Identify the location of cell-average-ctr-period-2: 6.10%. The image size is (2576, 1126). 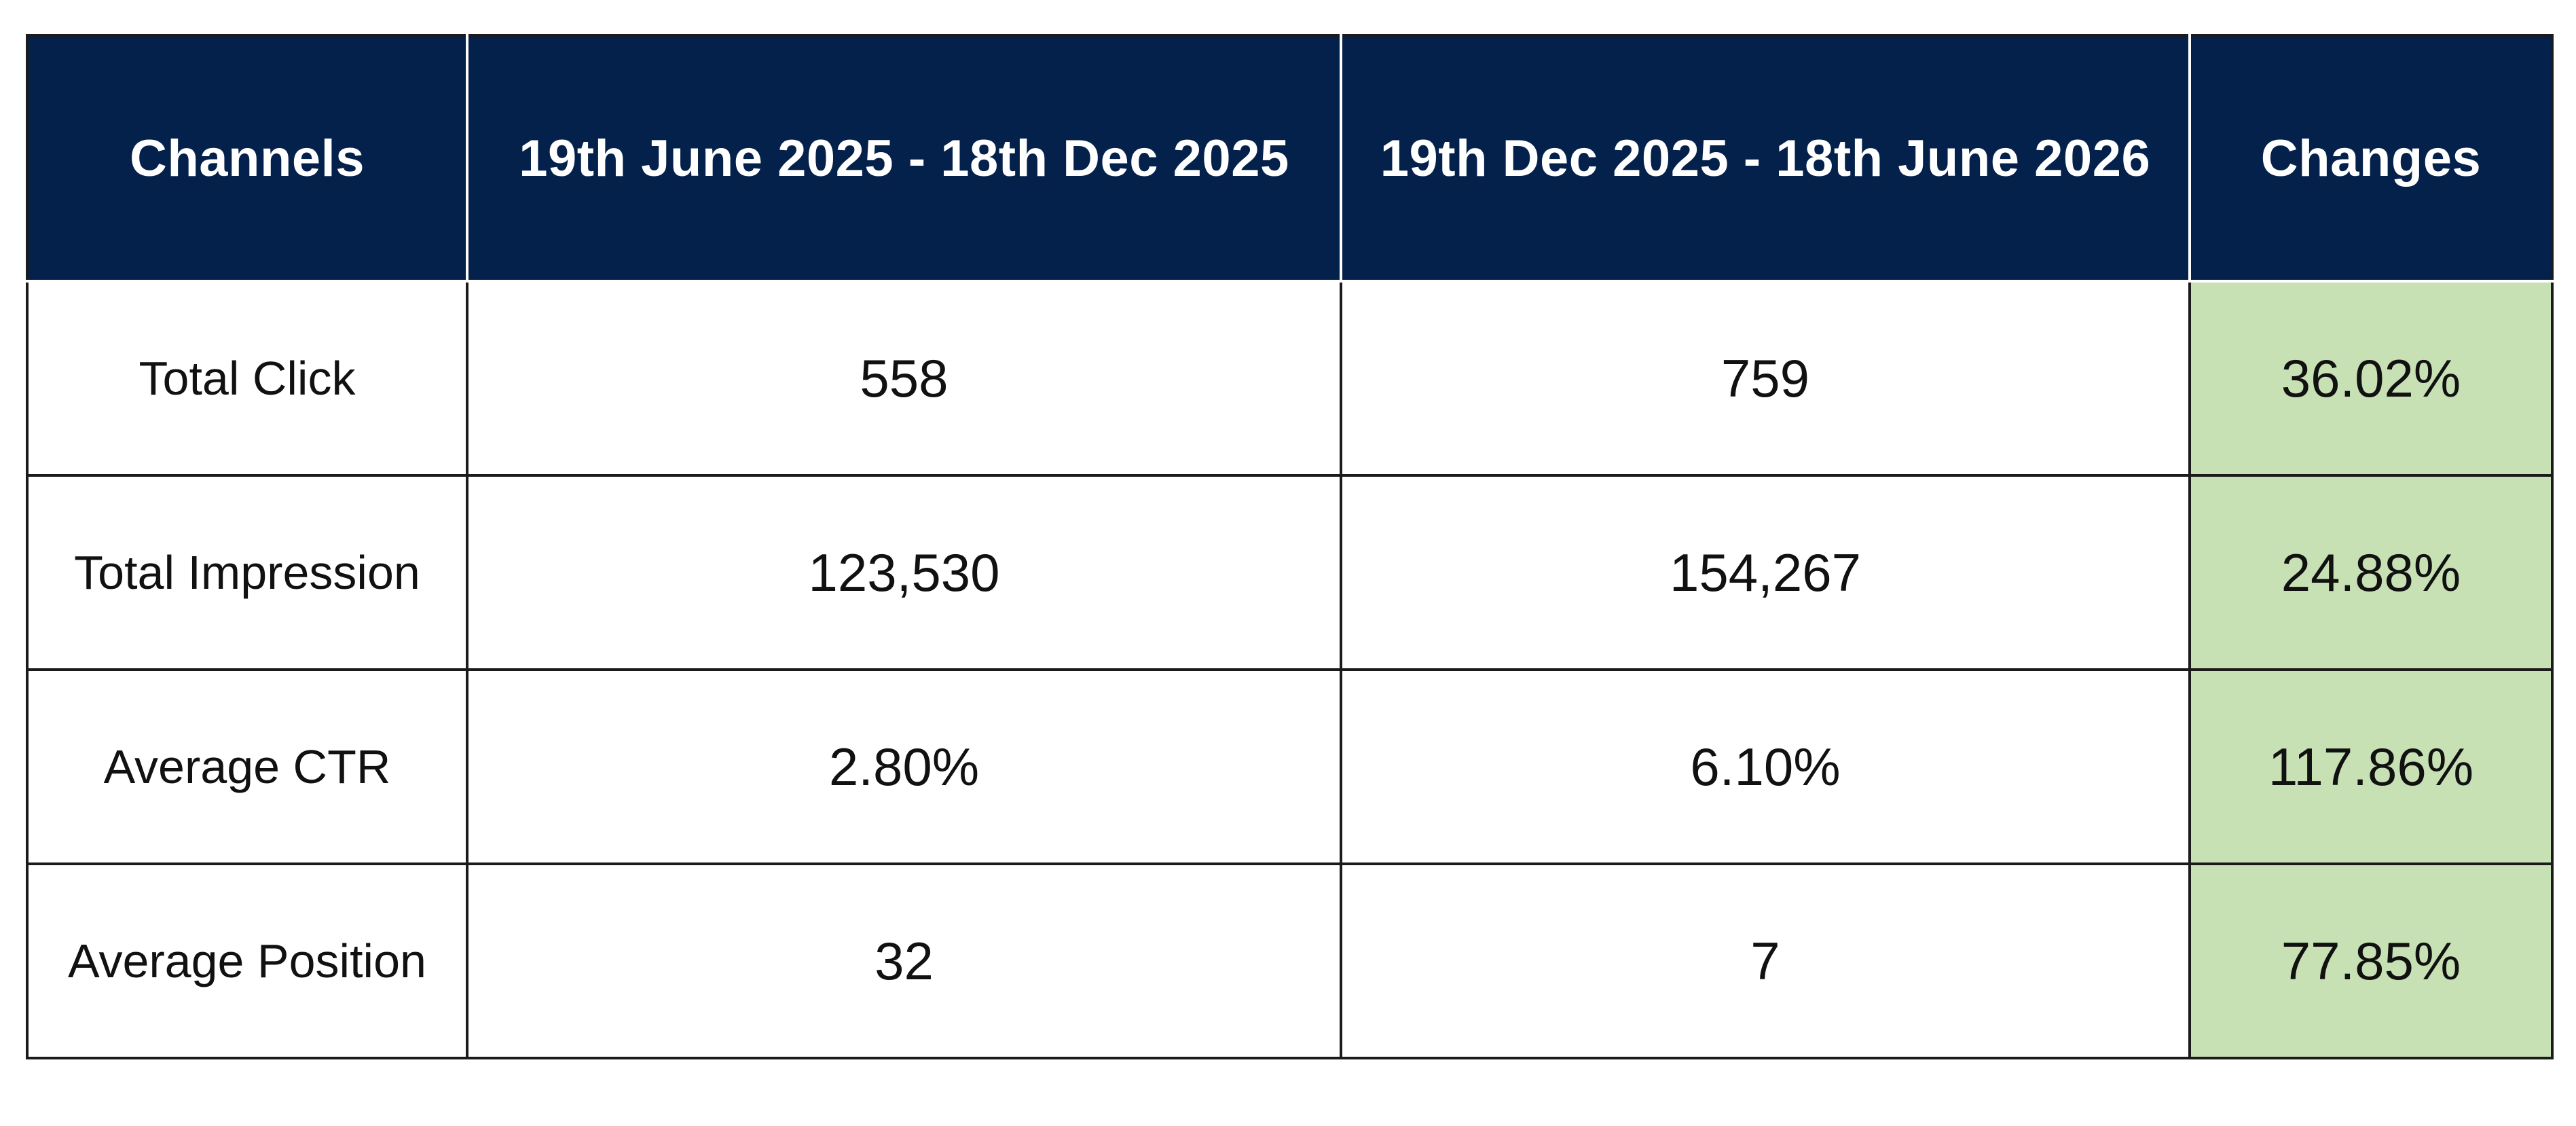
(1765, 766).